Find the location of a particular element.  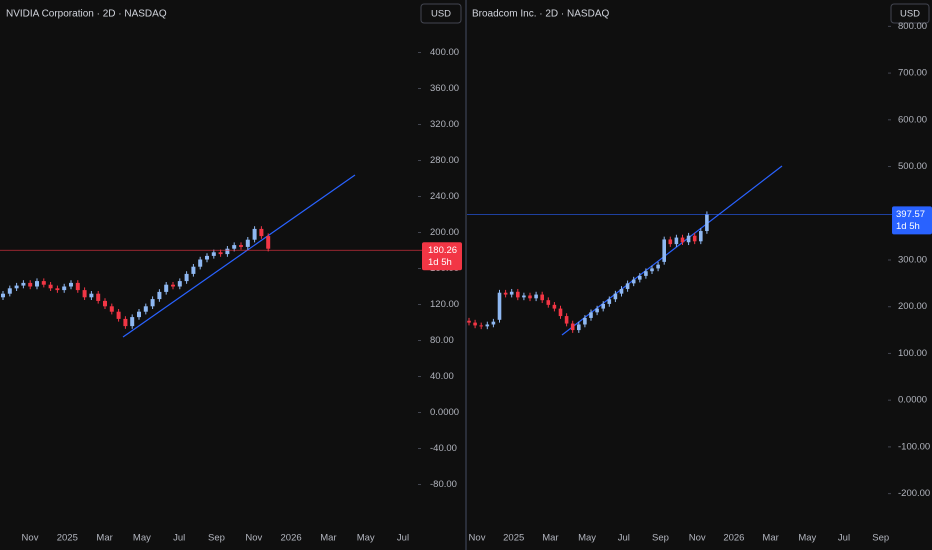

y-tick-label: 280.00 is located at coordinates (444, 160).